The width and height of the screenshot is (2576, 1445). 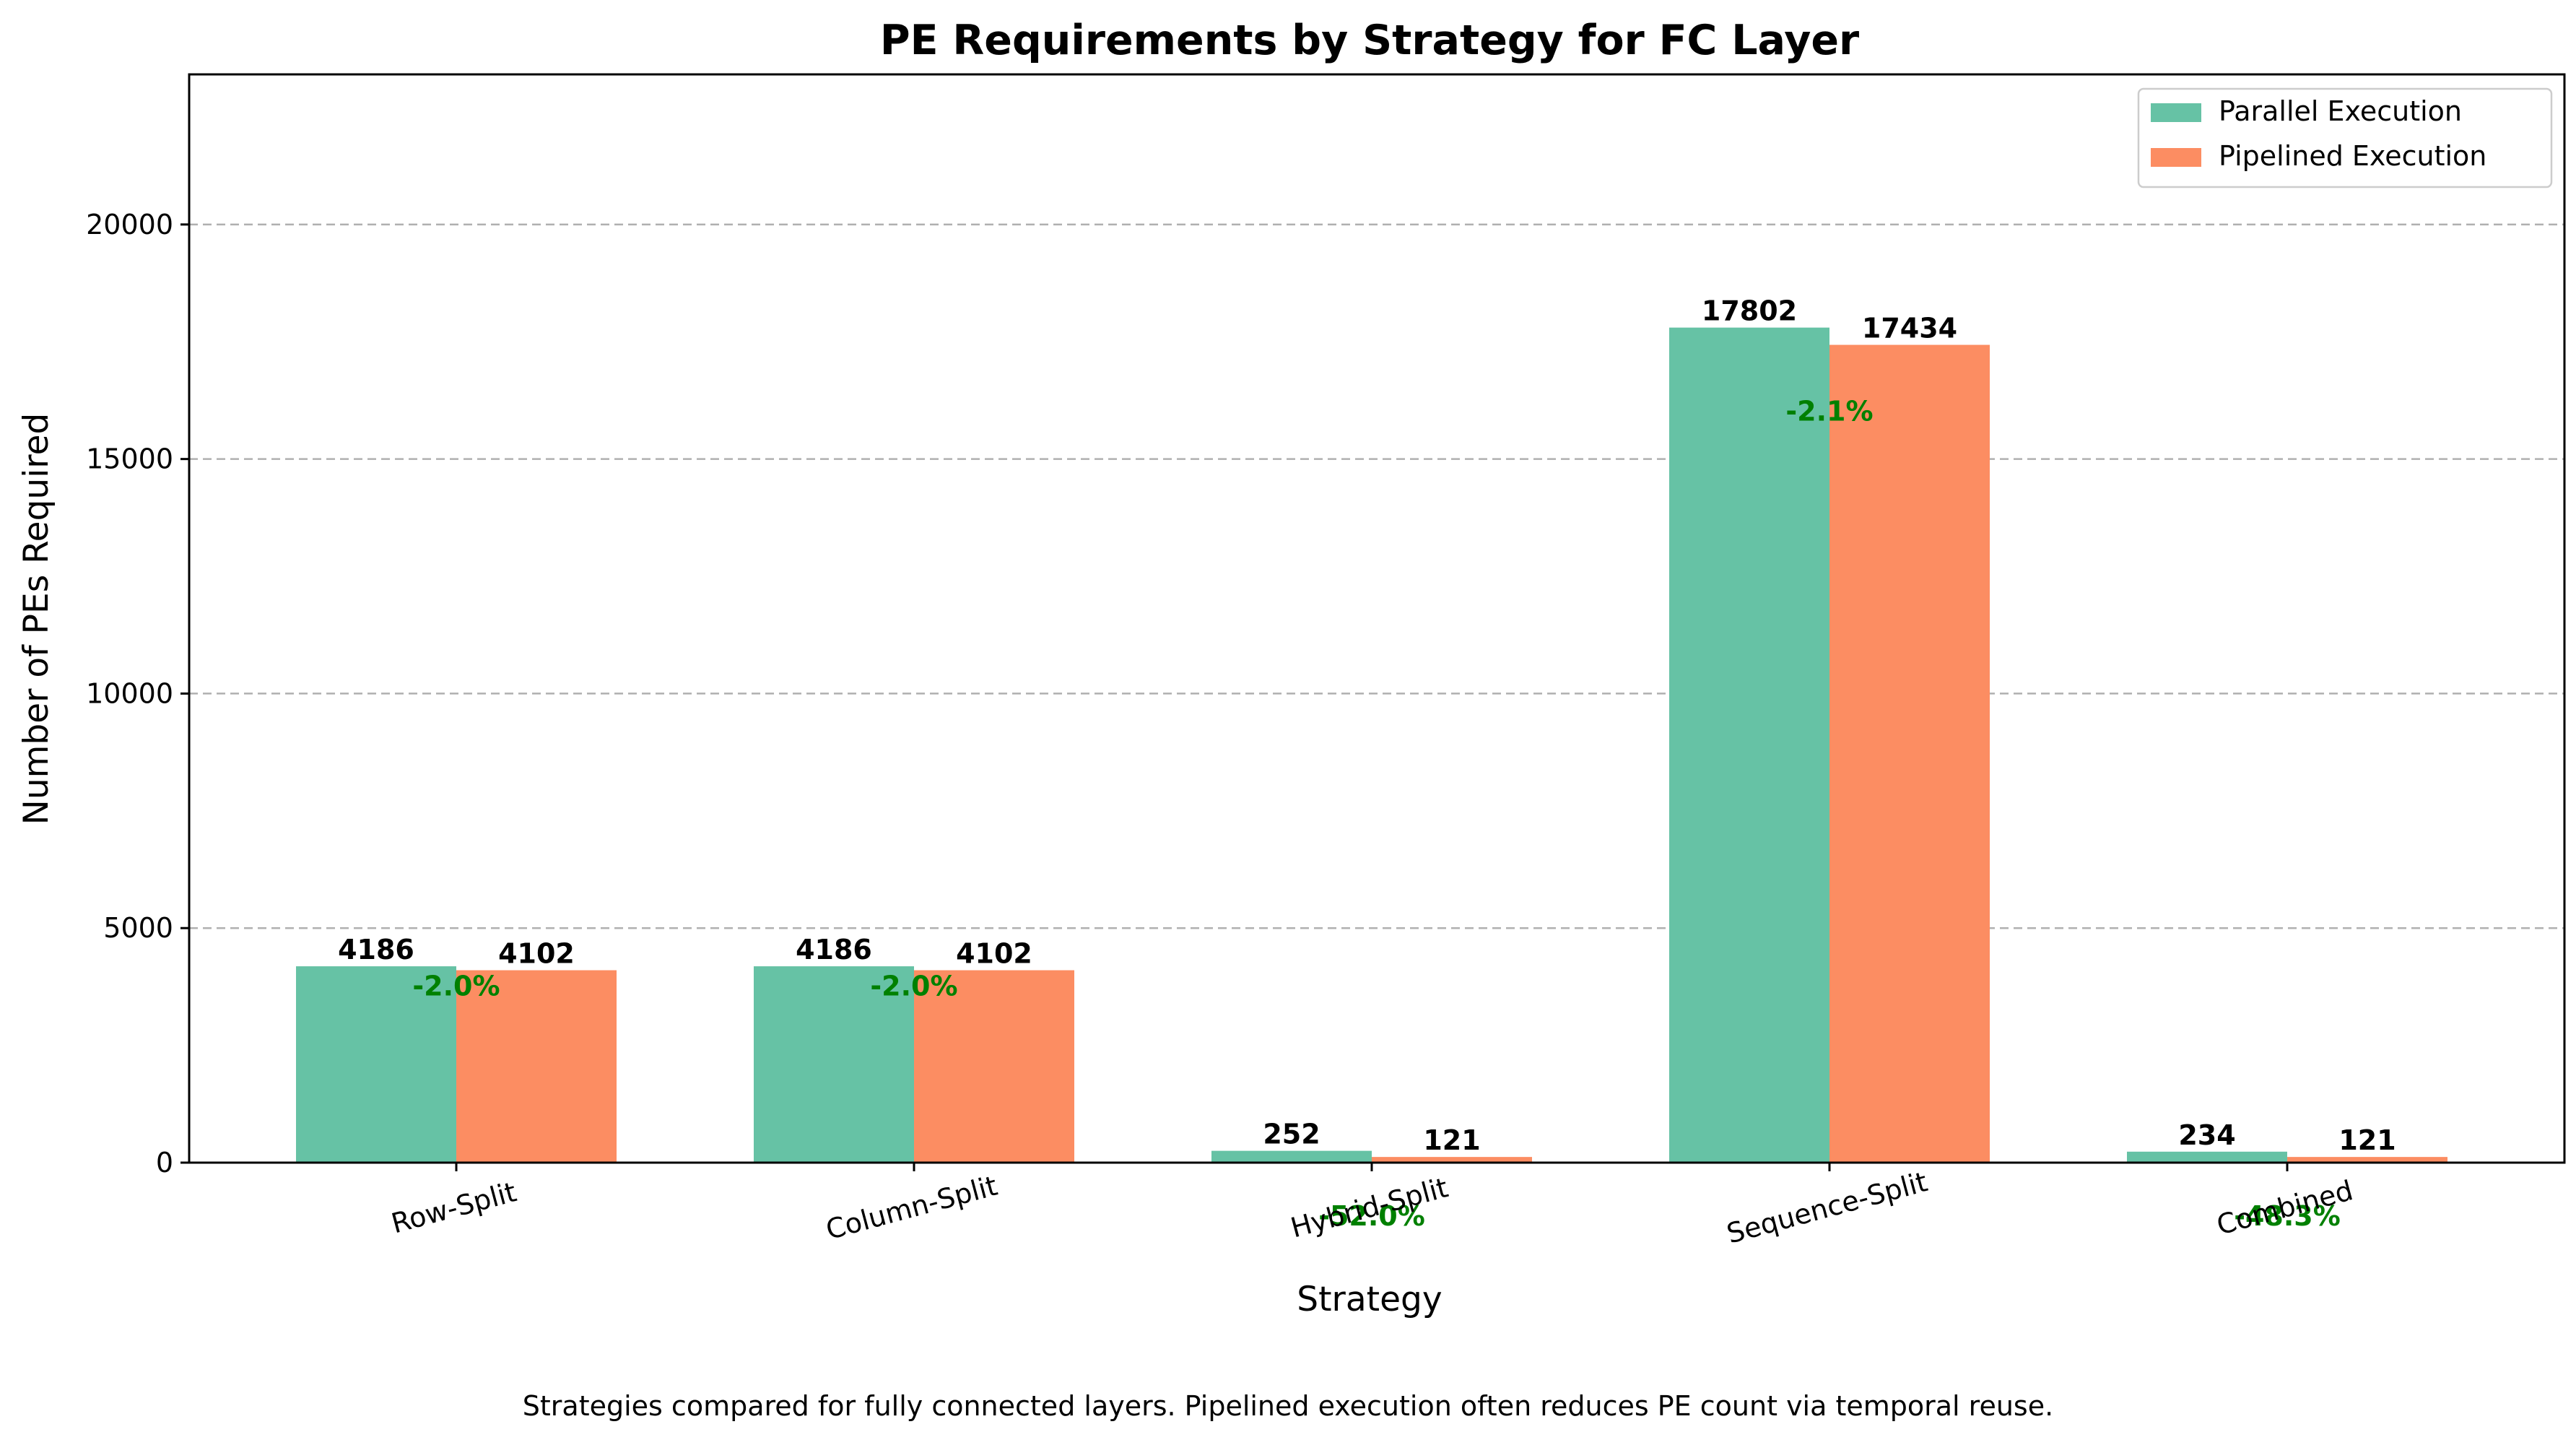 I want to click on legend-label: Parallel Execution, so click(x=2340, y=111).